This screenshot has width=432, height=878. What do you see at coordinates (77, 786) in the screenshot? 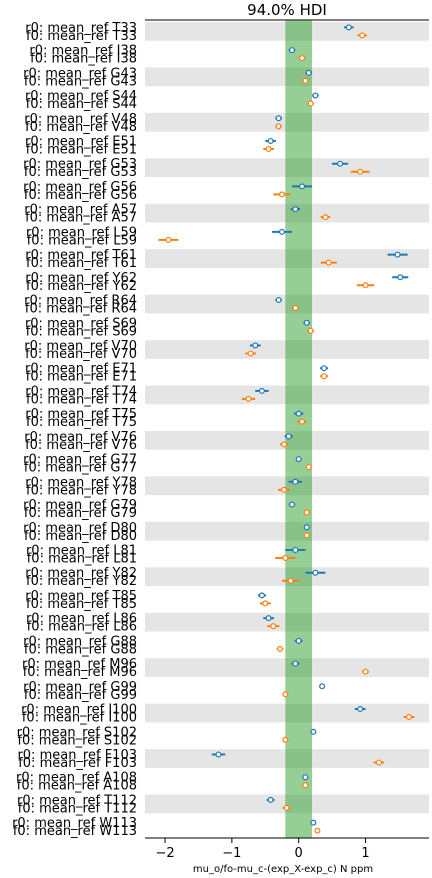
I see `y-tick-label: f0: mean_ref A108` at bounding box center [77, 786].